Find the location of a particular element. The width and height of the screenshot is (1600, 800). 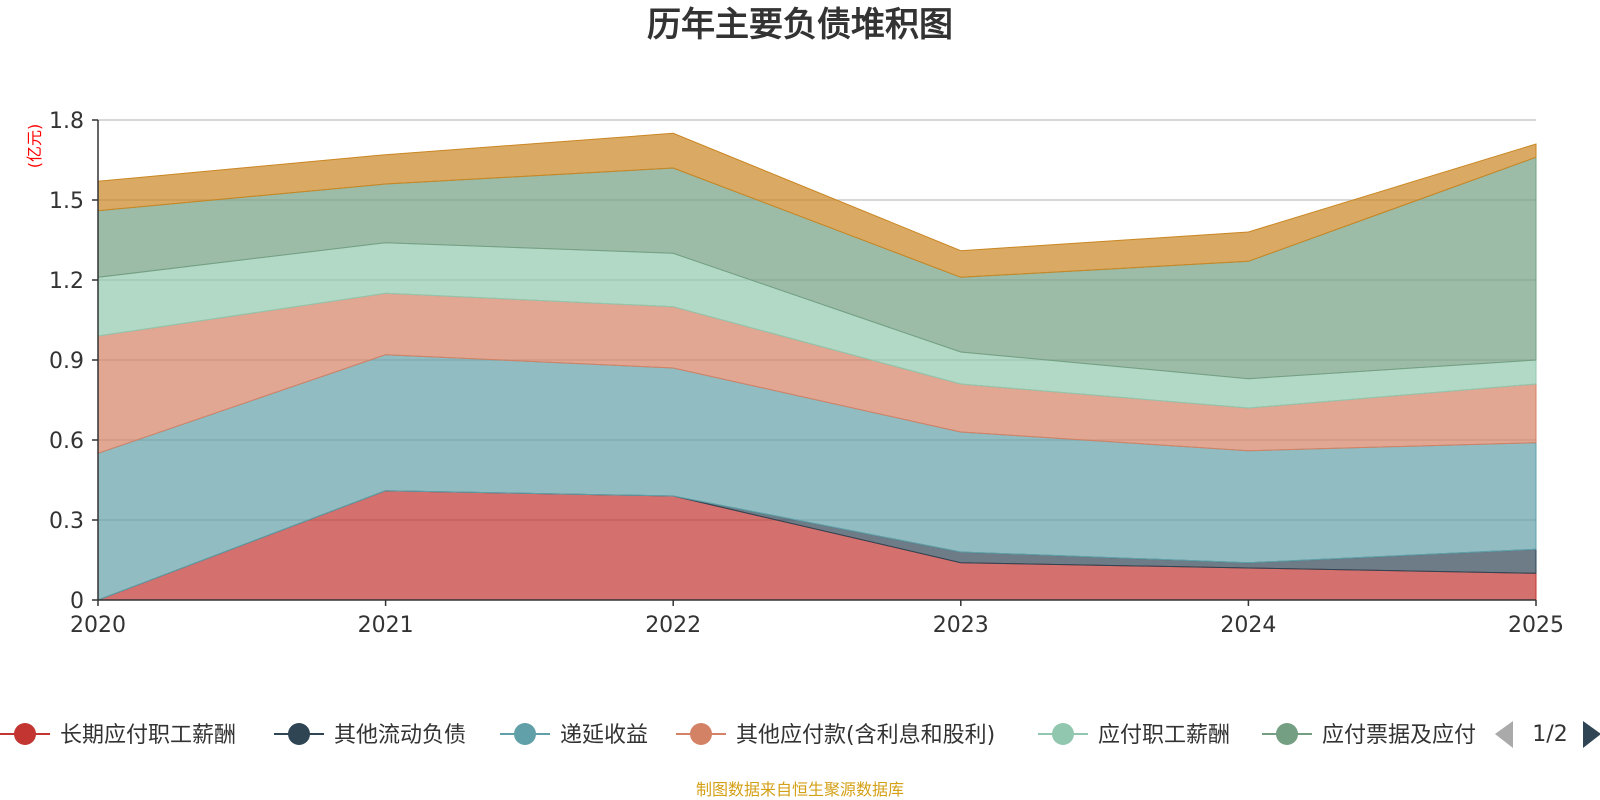

x-tick-label: 2021 is located at coordinates (386, 625).